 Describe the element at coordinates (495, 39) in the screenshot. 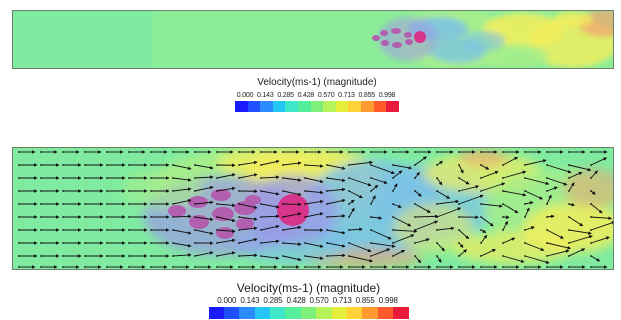

I see `flow-contours` at that location.